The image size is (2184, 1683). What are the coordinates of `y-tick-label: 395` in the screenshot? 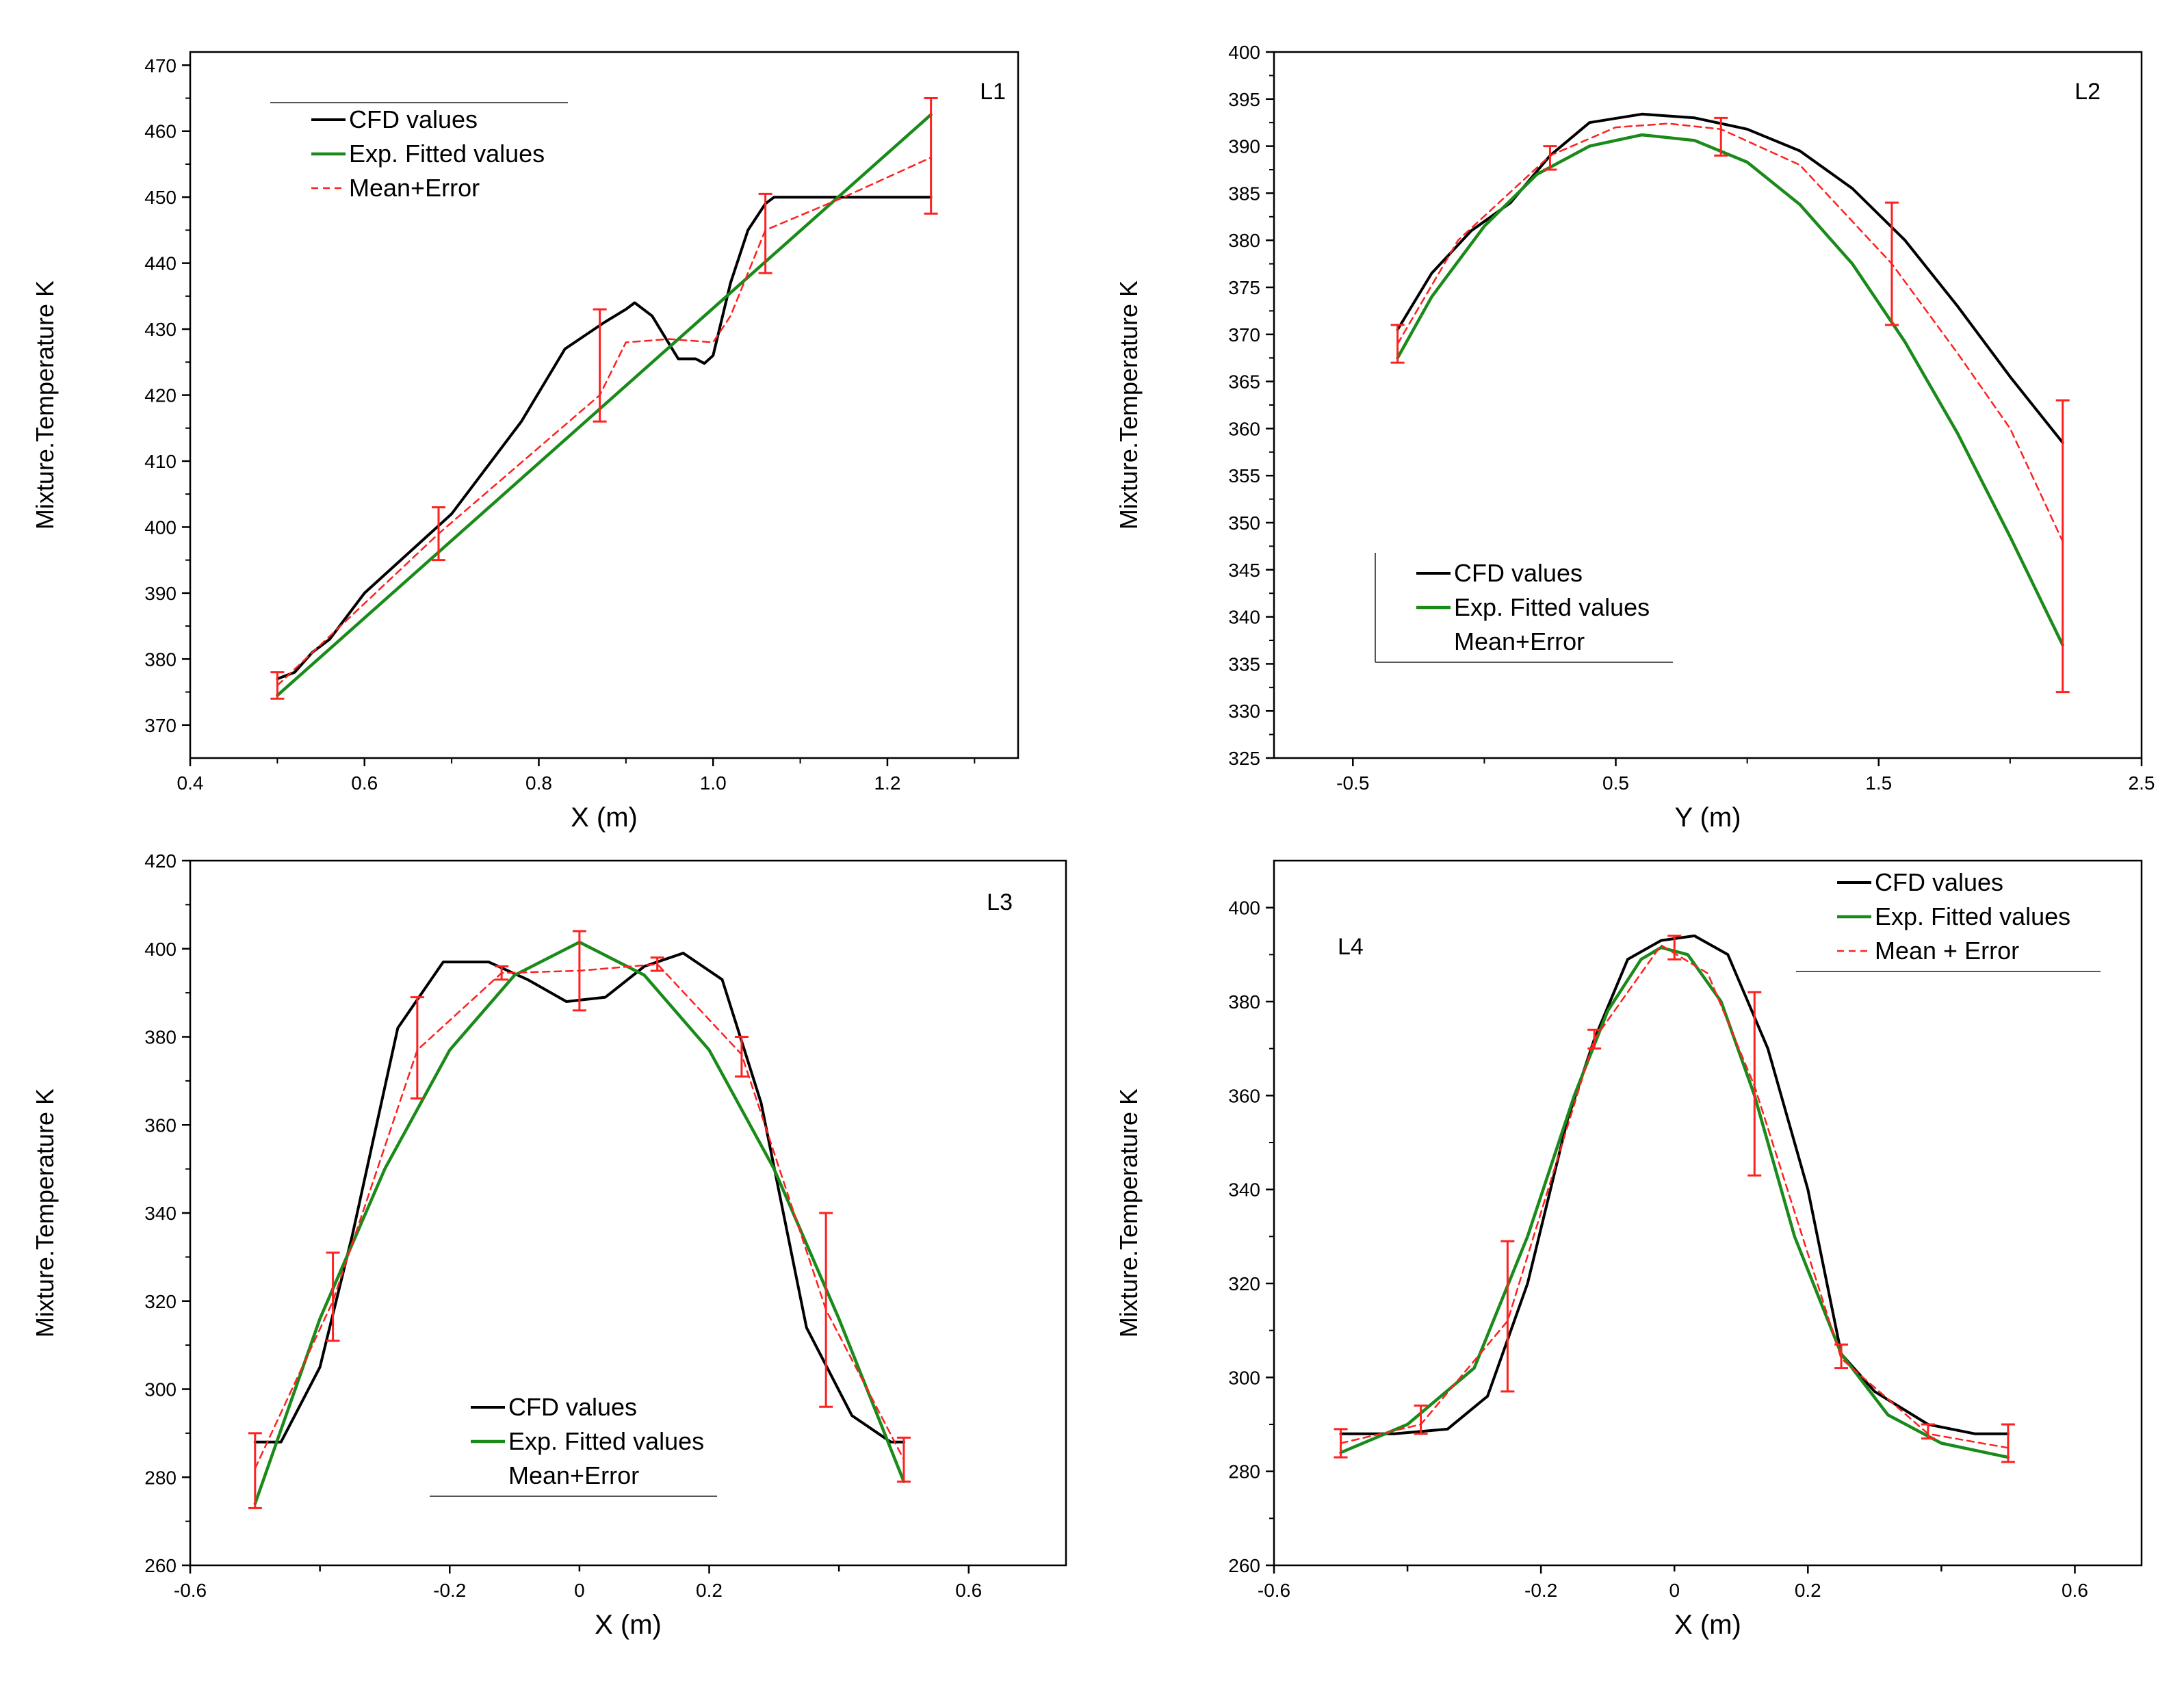 It's located at (1244, 100).